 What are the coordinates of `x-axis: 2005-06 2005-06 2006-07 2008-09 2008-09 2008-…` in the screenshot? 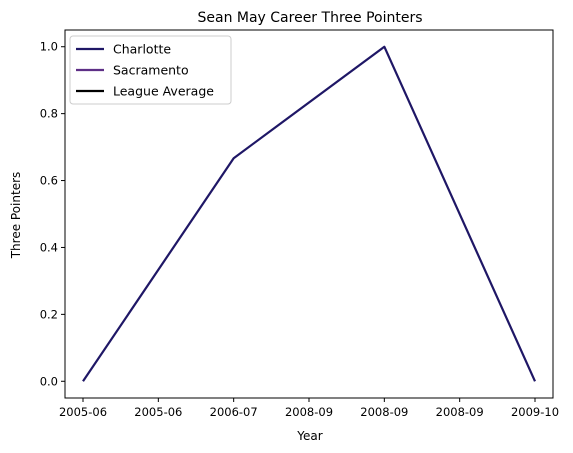 It's located at (309, 408).